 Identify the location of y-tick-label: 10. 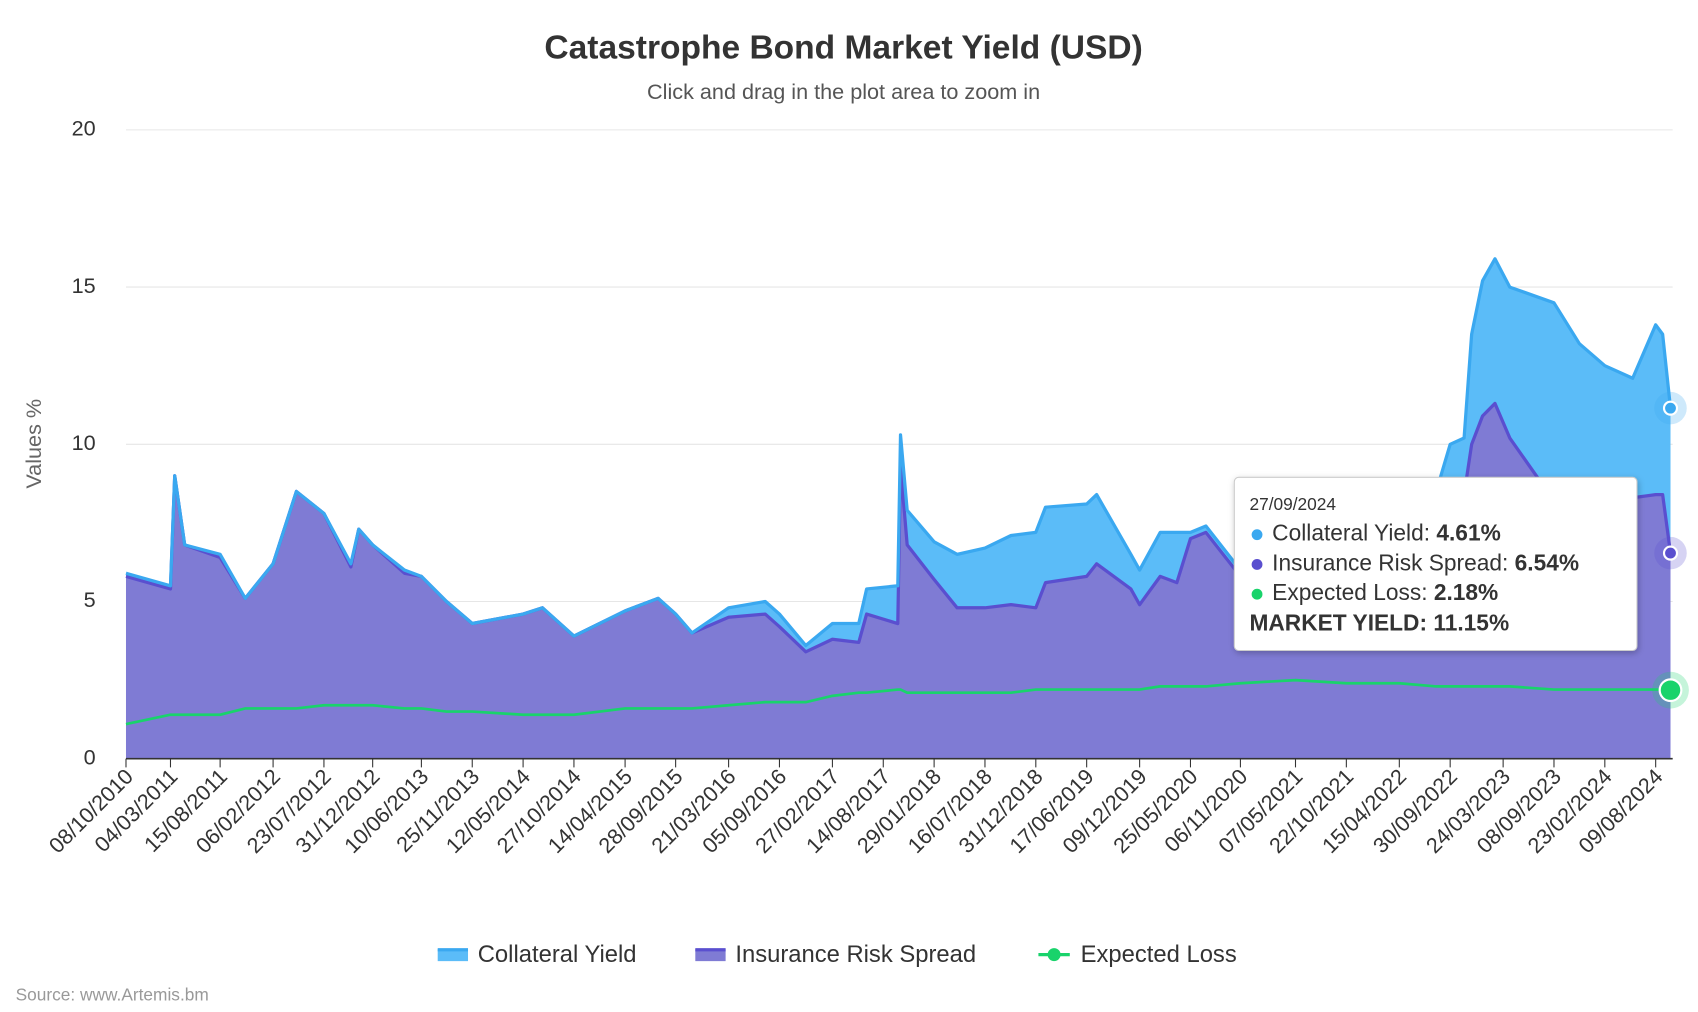
(84, 442).